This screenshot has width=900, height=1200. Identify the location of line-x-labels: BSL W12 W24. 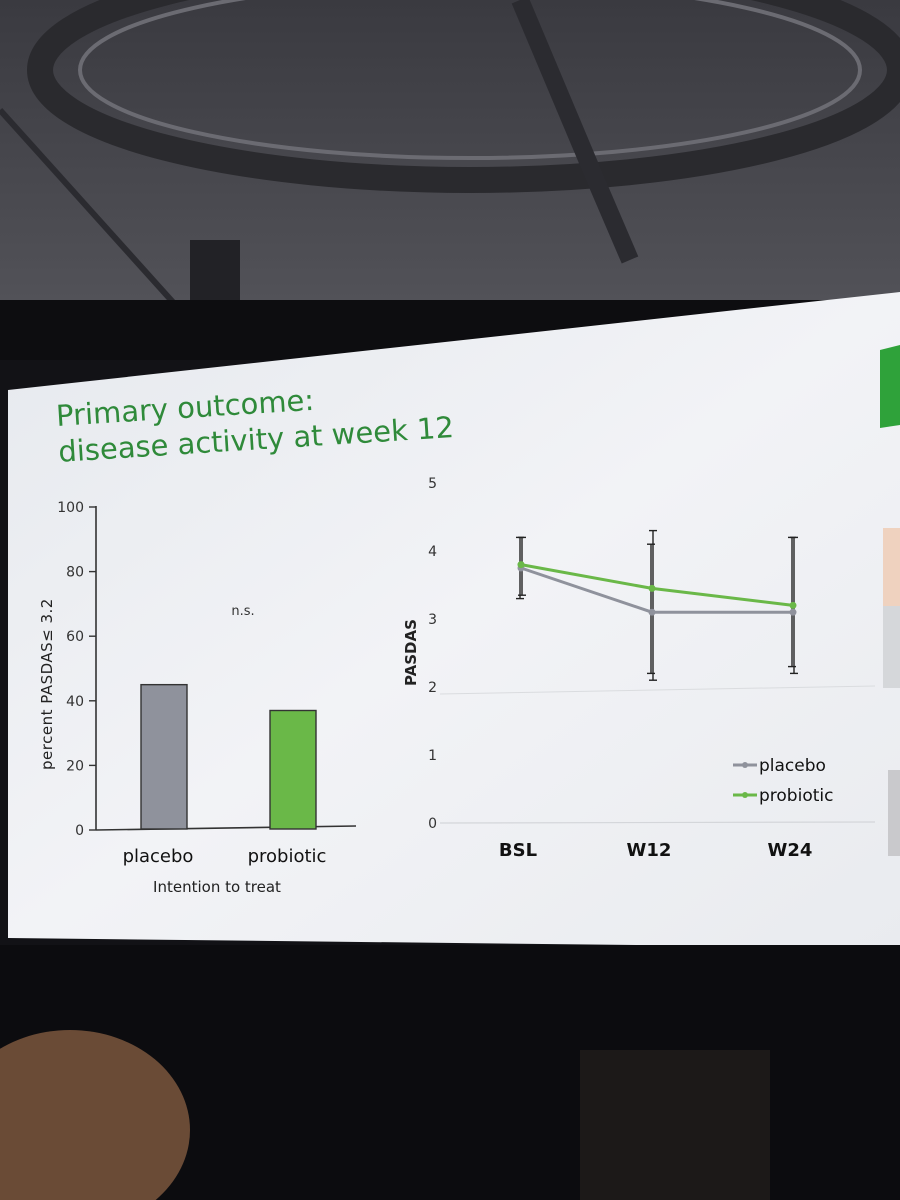
(656, 850).